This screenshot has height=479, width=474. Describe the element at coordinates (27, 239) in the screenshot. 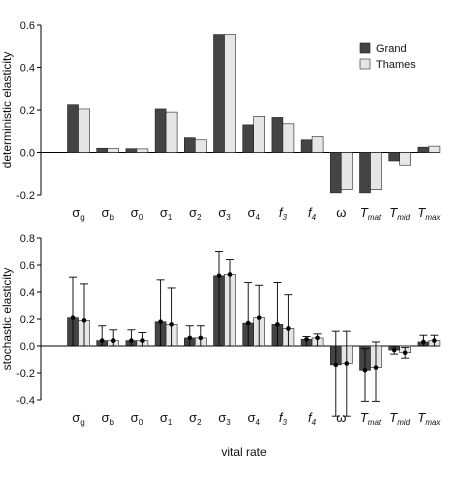

I see `y-tick-label: 0.8` at that location.